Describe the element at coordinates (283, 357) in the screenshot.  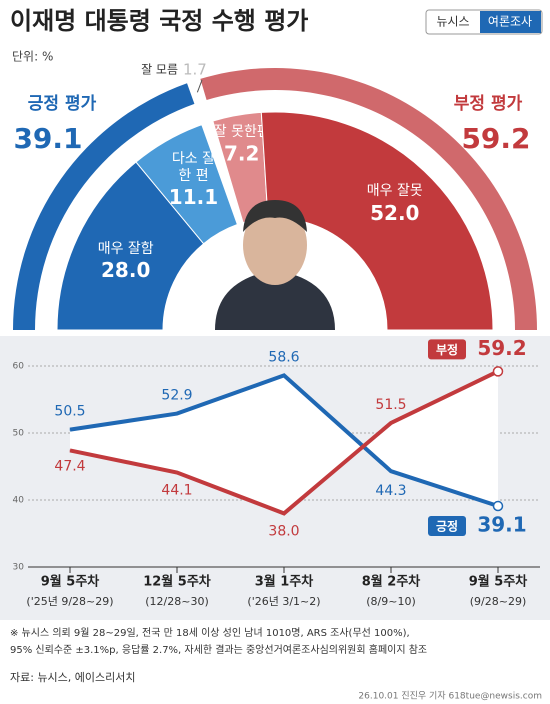
I see `value-label: 58.6` at that location.